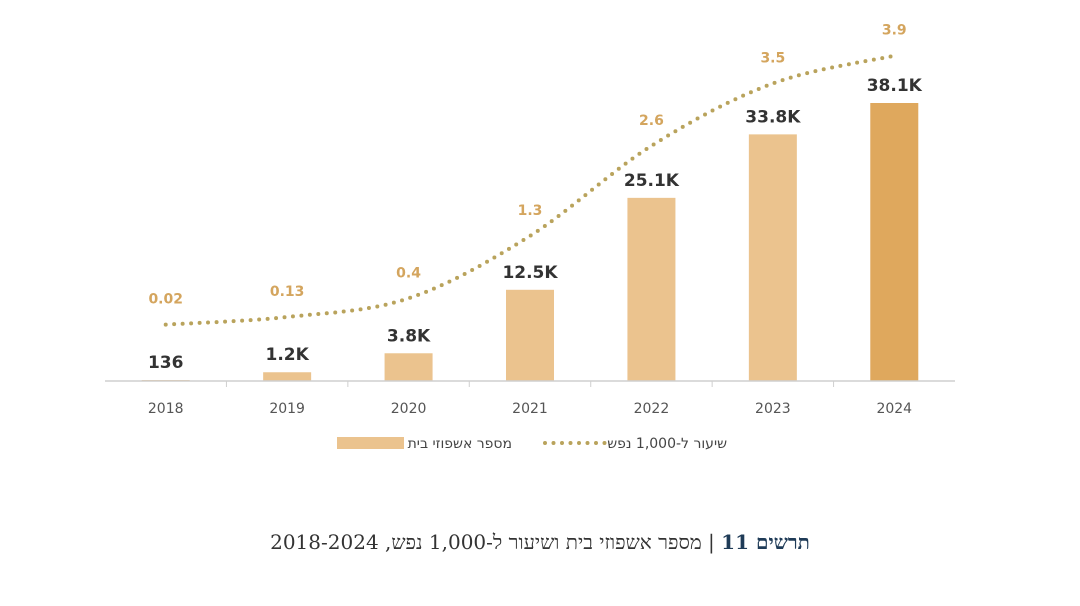 This screenshot has width=1080, height=606. What do you see at coordinates (773, 117) in the screenshot?
I see `bar-value-label-2023: 33.8K` at bounding box center [773, 117].